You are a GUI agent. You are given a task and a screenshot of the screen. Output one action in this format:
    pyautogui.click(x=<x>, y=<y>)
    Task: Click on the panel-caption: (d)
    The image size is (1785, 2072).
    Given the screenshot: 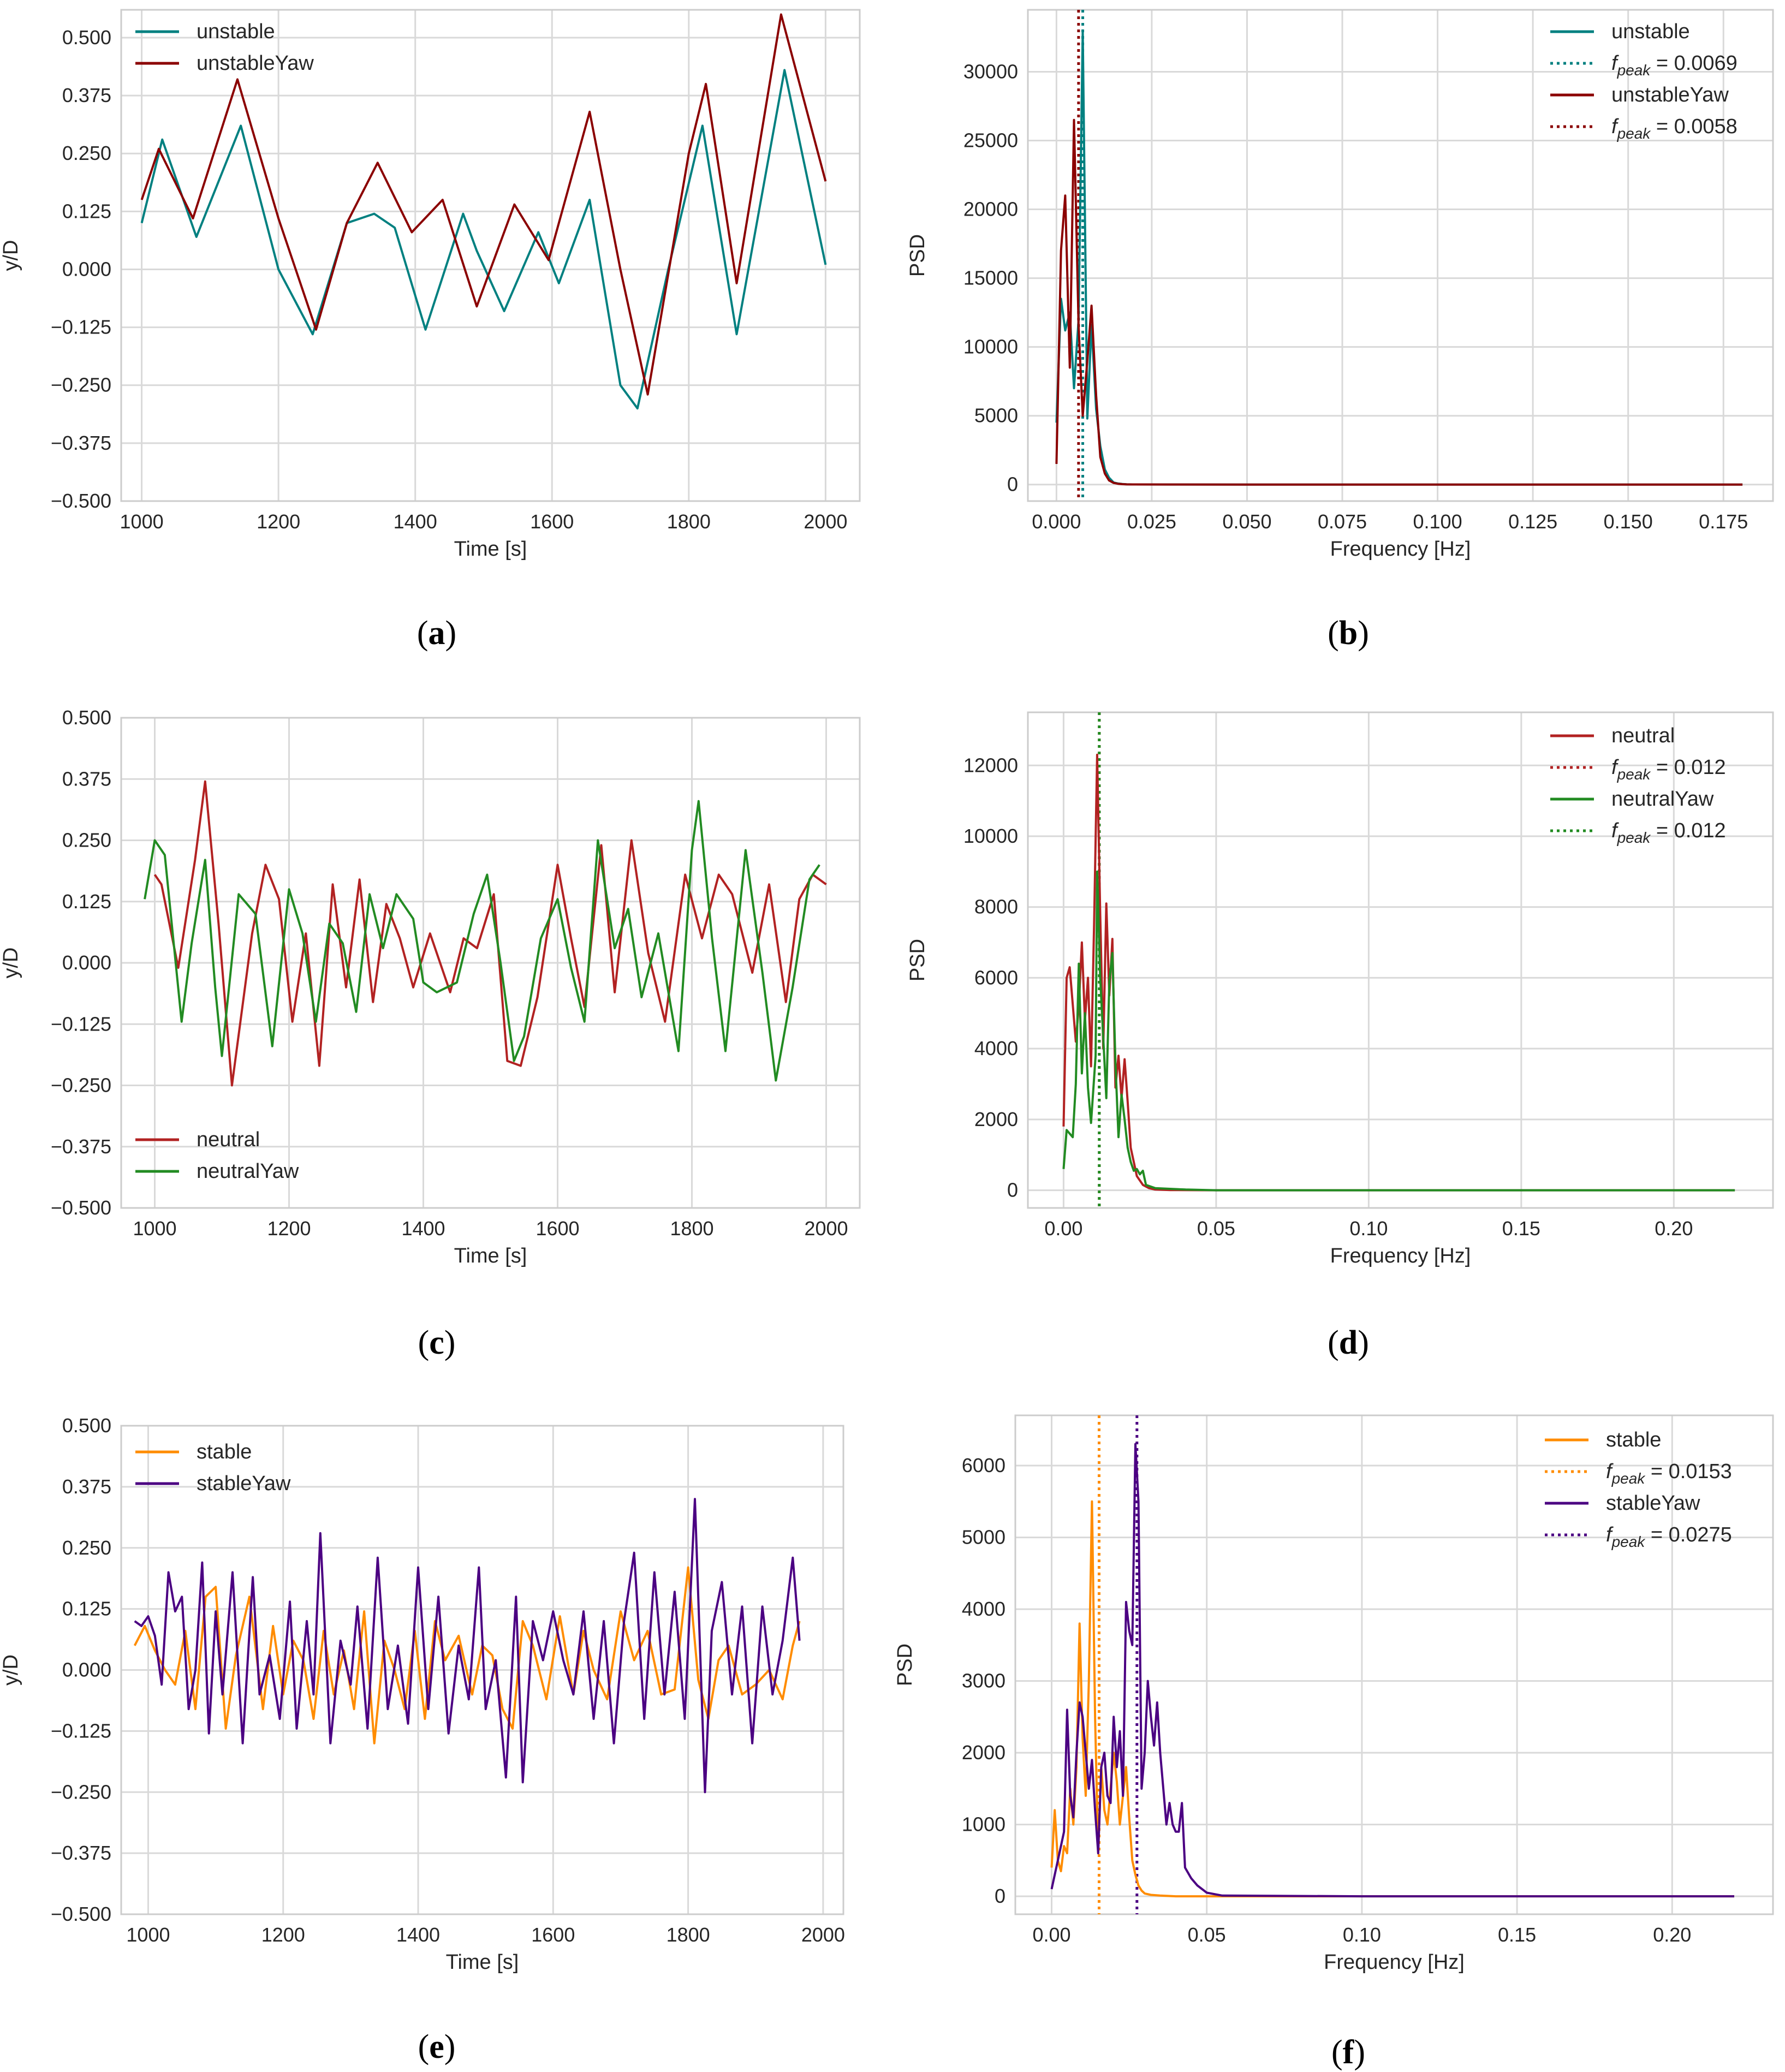 What is the action you would take?
    pyautogui.click(x=1348, y=1342)
    